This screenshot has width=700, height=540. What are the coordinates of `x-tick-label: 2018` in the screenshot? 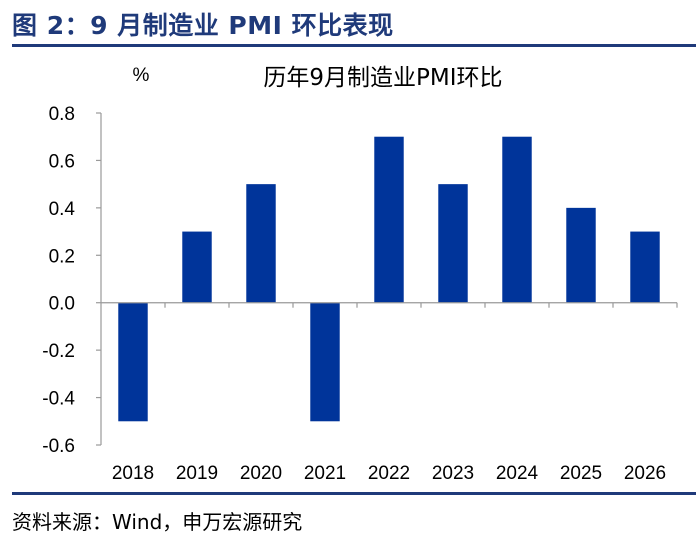 It's located at (133, 473).